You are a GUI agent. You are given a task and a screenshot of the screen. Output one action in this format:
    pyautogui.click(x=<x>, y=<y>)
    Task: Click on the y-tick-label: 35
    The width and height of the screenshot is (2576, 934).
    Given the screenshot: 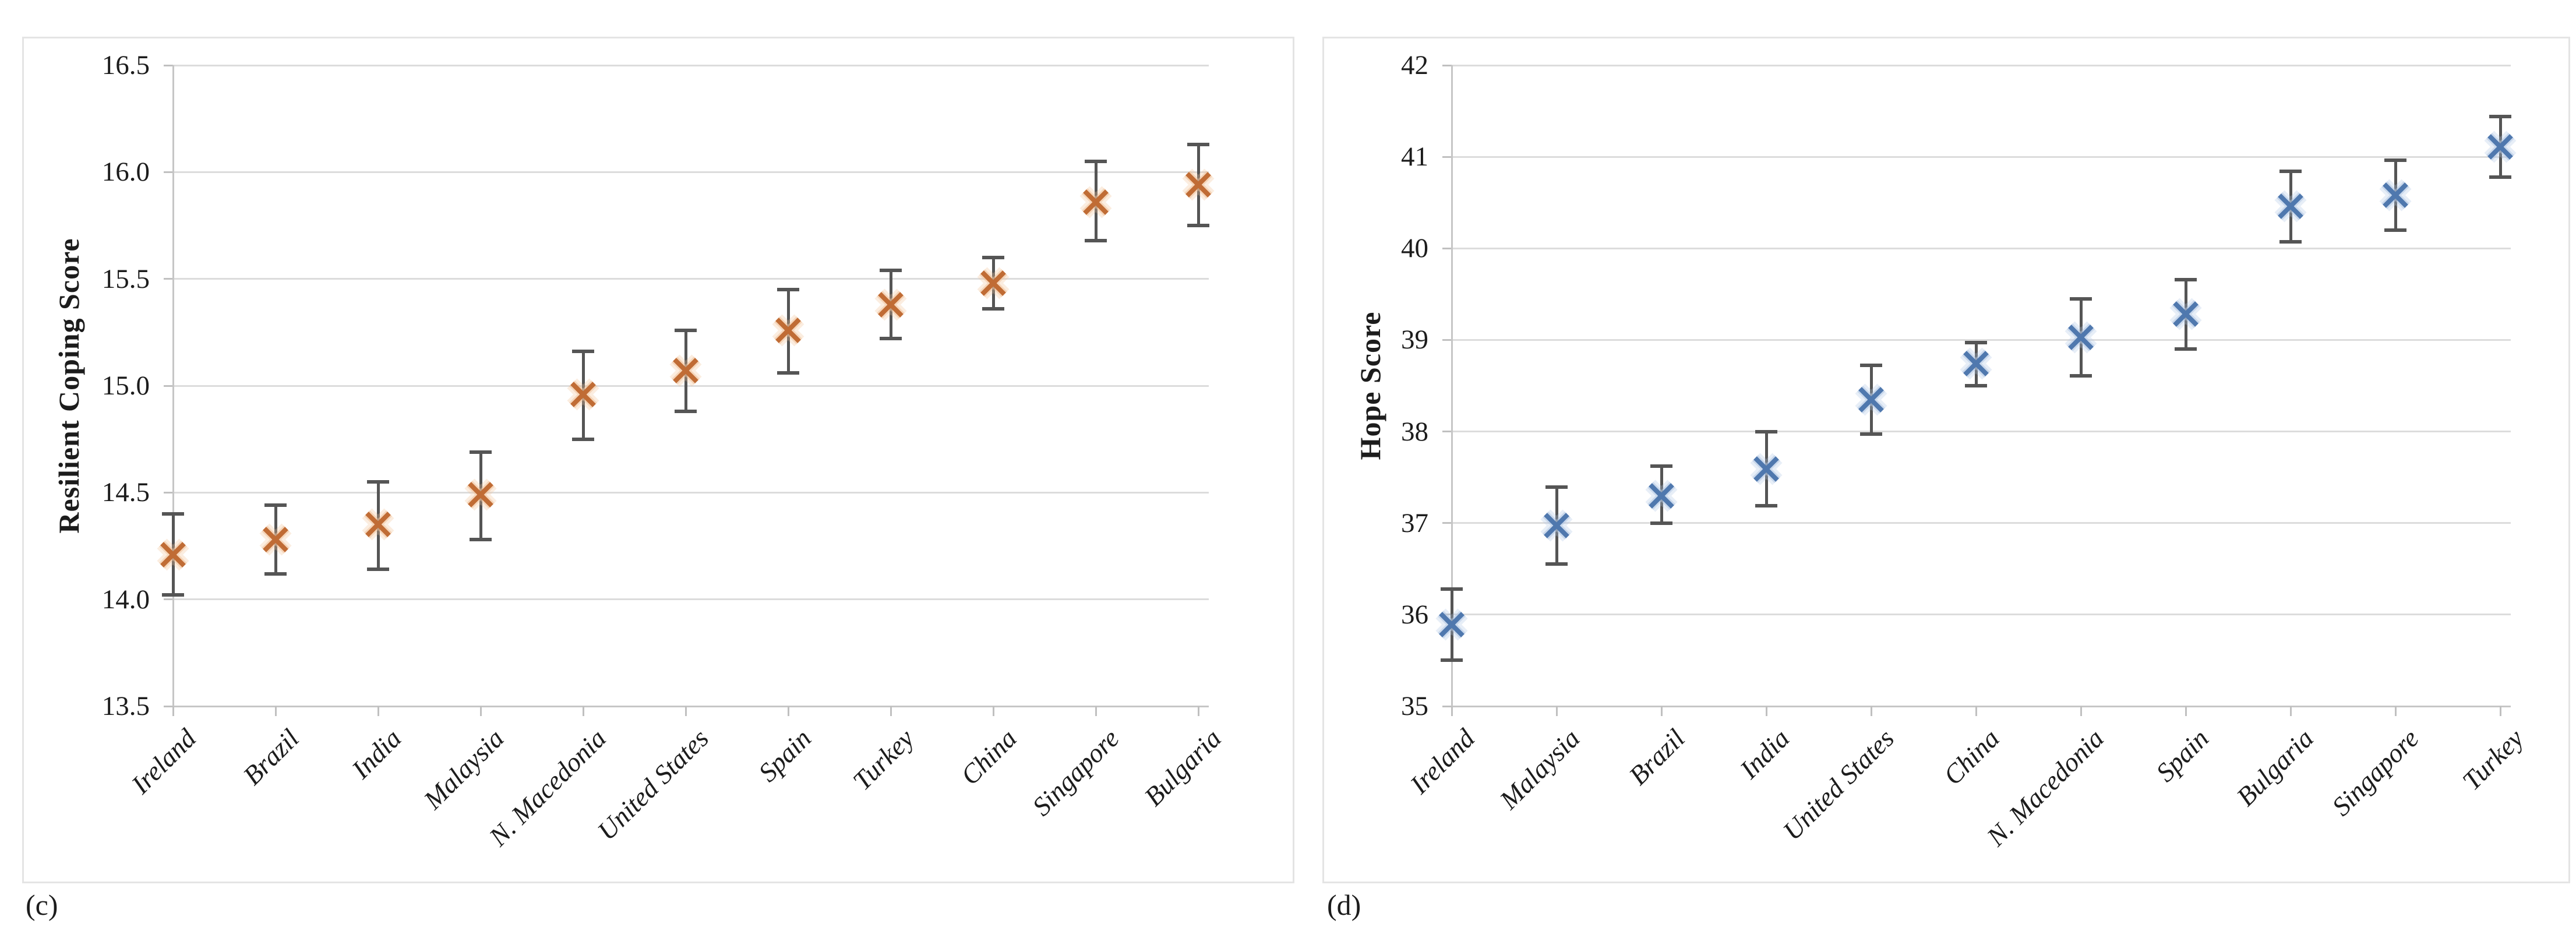 What is the action you would take?
    pyautogui.click(x=1414, y=706)
    